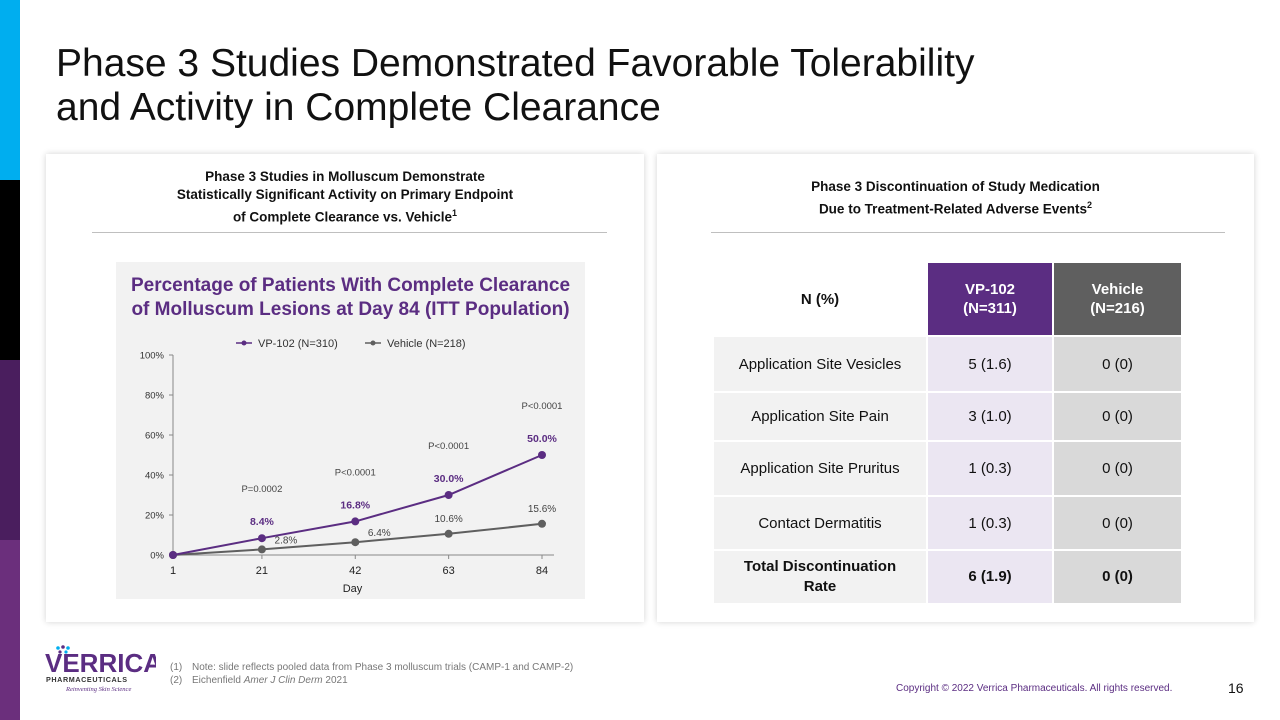  Describe the element at coordinates (286, 540) in the screenshot. I see `vehicle-data-label: 2.8%` at that location.